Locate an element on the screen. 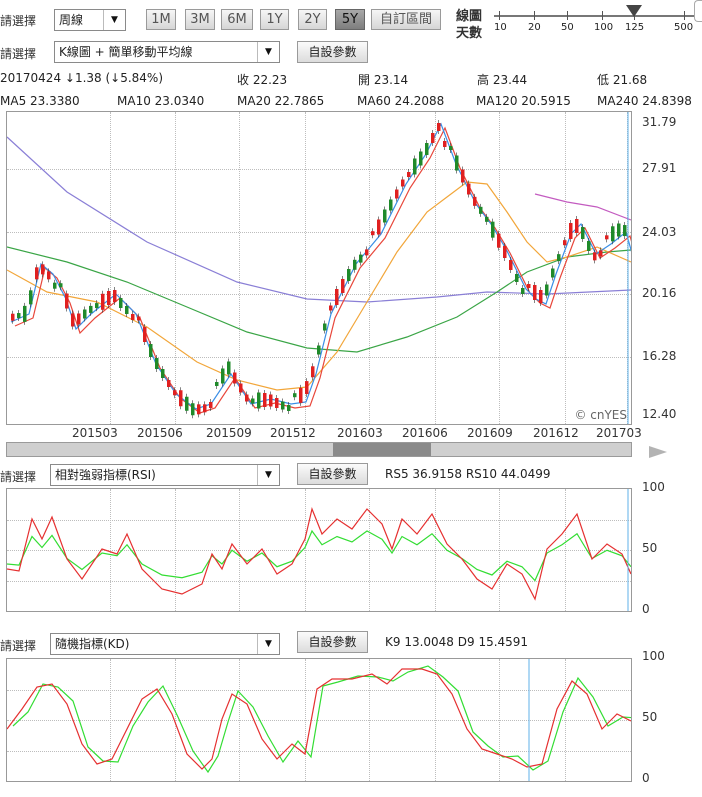  x-tick: 201512 is located at coordinates (293, 433).